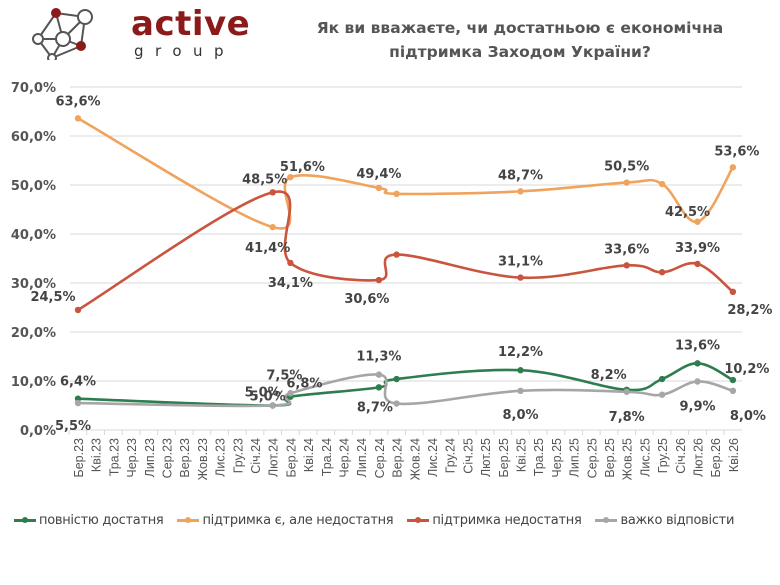  I want to click on x-tick-label: Сер.25, so click(592, 458).